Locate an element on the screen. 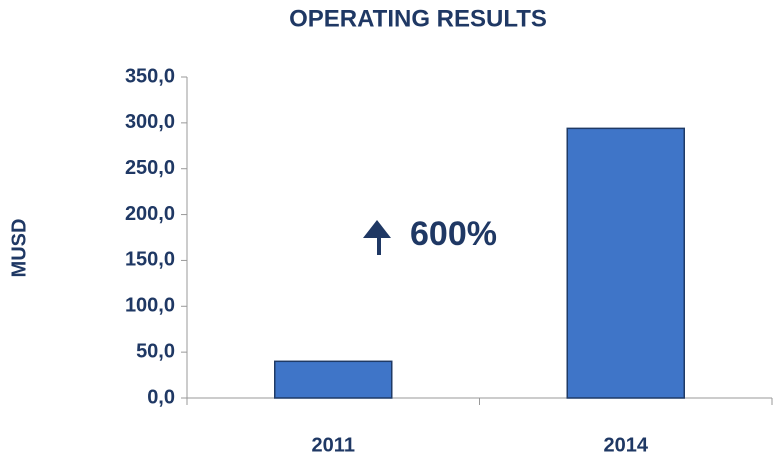 This screenshot has width=776, height=465. y-tick-label: 0,0 is located at coordinates (161, 397).